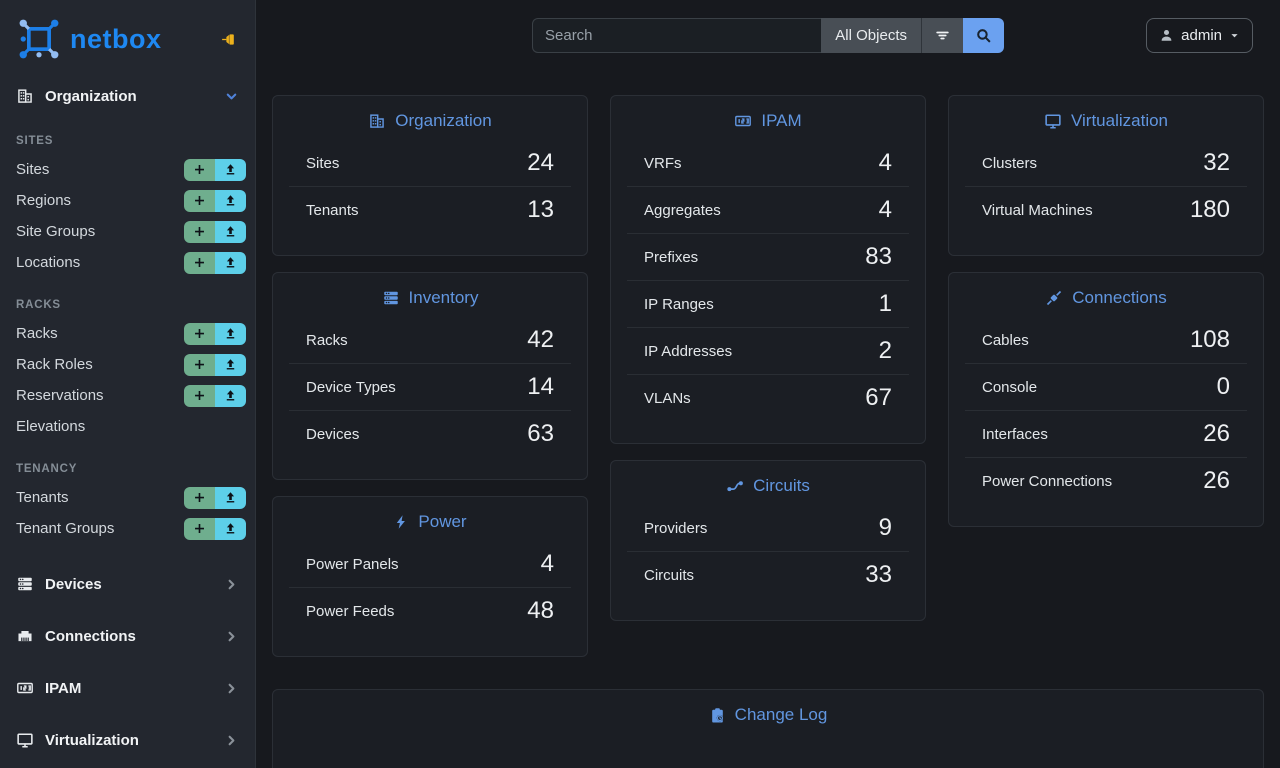 Image resolution: width=1280 pixels, height=768 pixels. Describe the element at coordinates (1106, 118) in the screenshot. I see `card-virtualization-title: Virtualization` at that location.